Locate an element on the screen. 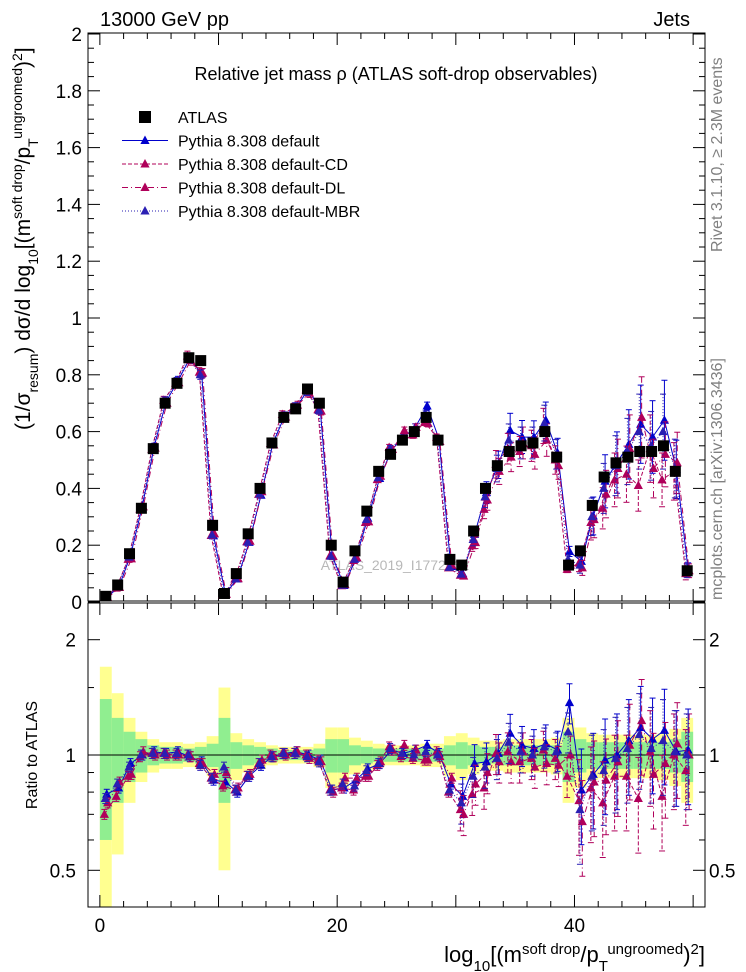 This screenshot has width=746, height=972. legend-label: Pythia 8.308 default is located at coordinates (249, 142).